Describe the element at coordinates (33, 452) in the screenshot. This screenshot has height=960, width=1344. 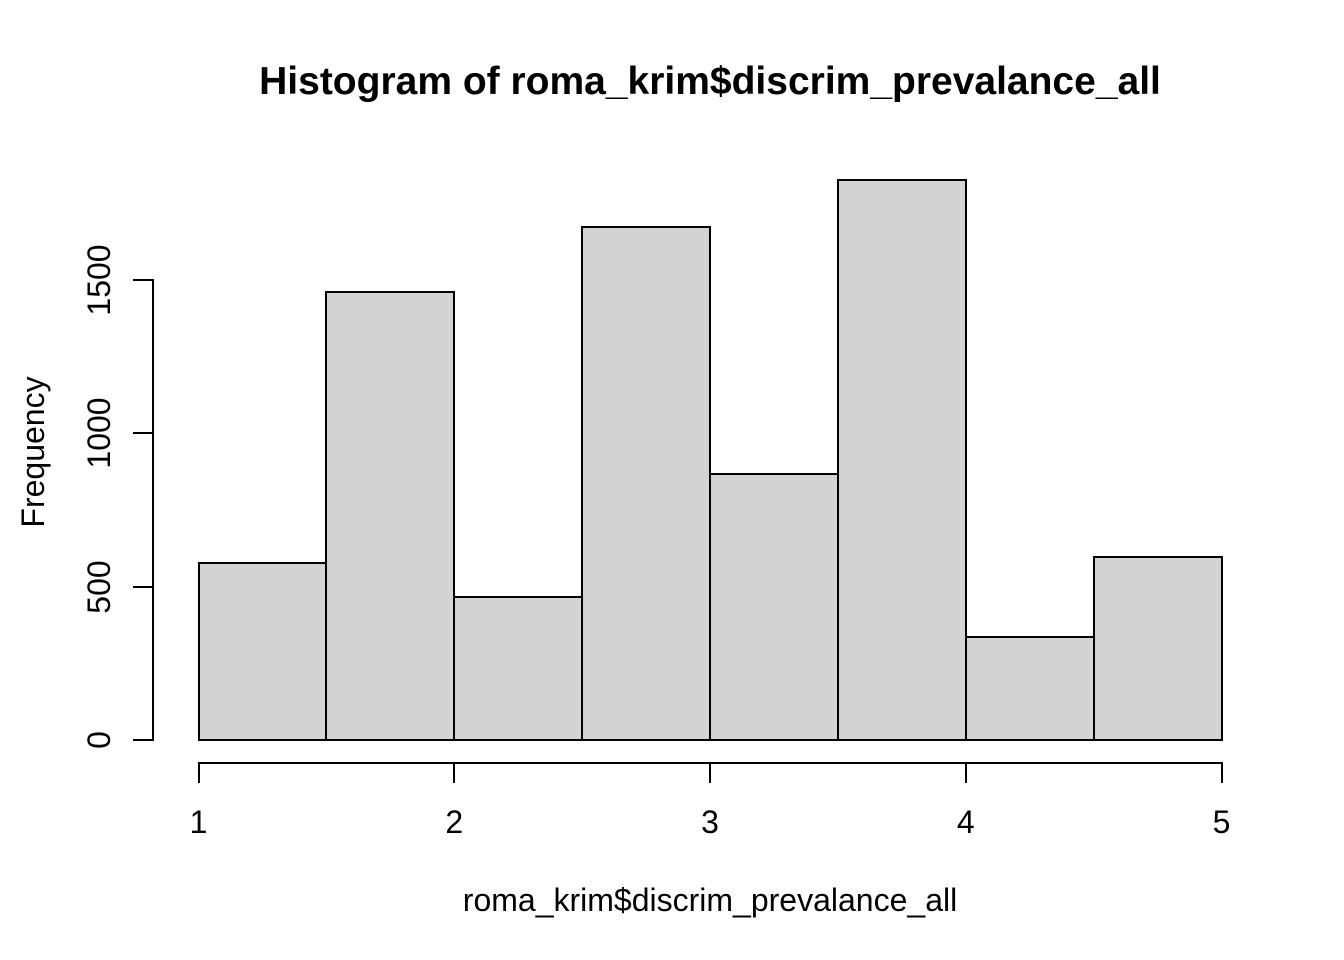
I see `y-axis-label: Frequency` at that location.